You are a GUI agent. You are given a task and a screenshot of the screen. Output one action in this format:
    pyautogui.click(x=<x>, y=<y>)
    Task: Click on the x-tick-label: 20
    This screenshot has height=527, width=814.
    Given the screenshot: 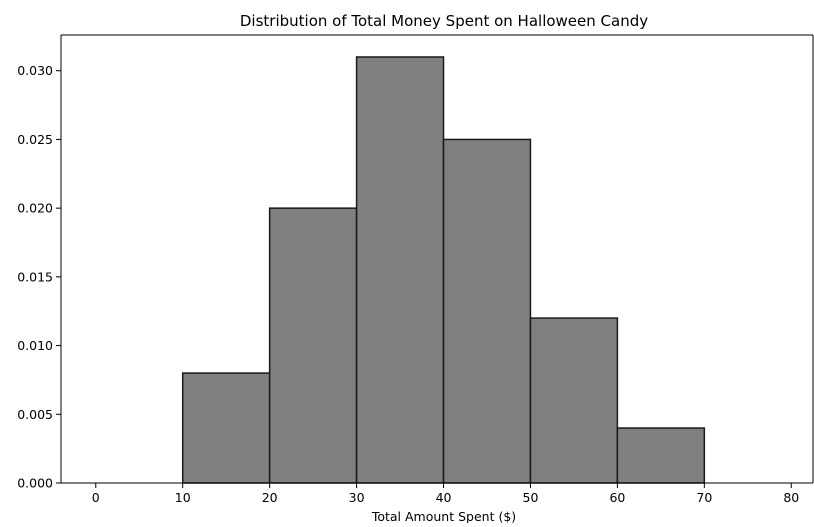 What is the action you would take?
    pyautogui.click(x=270, y=497)
    